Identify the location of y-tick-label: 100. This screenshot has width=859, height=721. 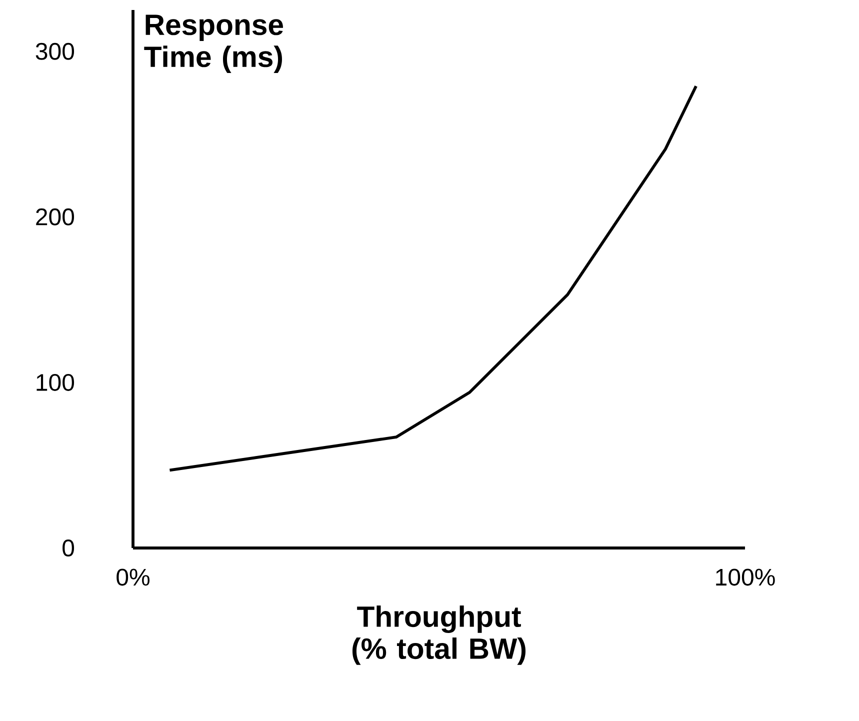
(55, 382).